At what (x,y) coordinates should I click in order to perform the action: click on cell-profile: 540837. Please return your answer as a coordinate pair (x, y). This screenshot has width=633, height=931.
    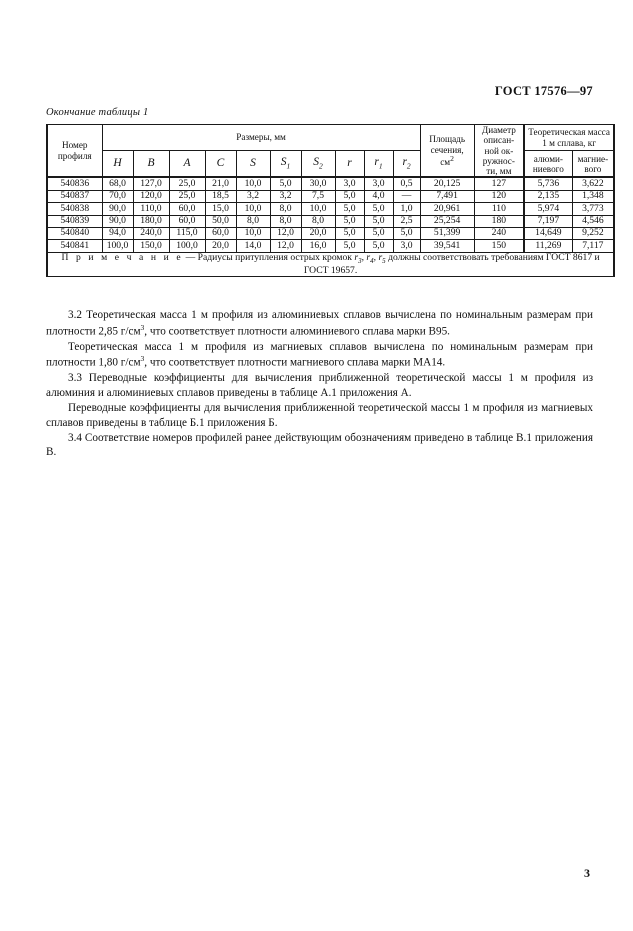
    Looking at the image, I should click on (74, 196).